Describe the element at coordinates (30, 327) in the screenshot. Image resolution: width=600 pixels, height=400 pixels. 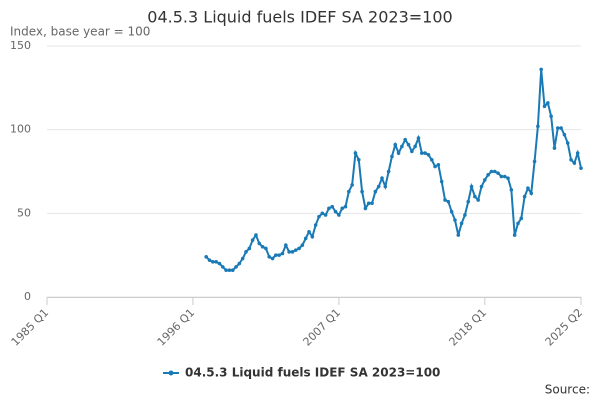
I see `x-tick-label: 1985 Q1` at that location.